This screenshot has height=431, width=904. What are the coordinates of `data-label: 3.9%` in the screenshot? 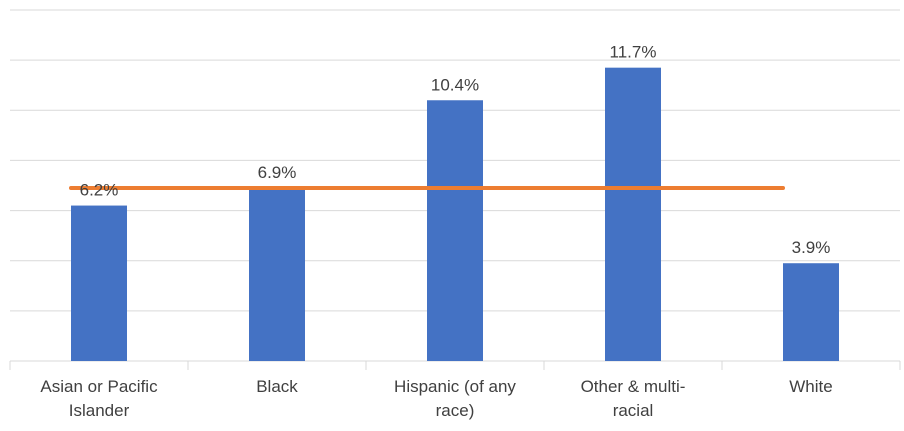 It's located at (811, 247).